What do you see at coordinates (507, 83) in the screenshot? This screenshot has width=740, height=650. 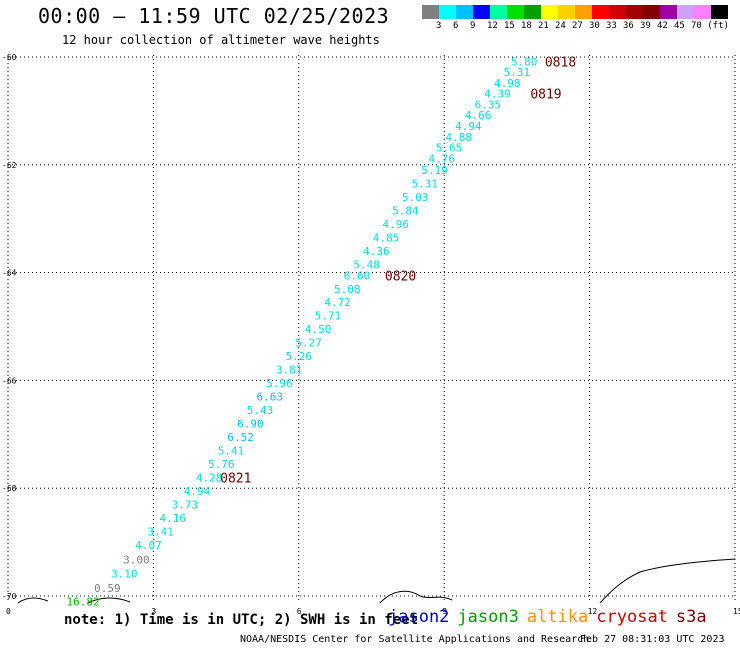 I see `wave-height-value: 4.98` at bounding box center [507, 83].